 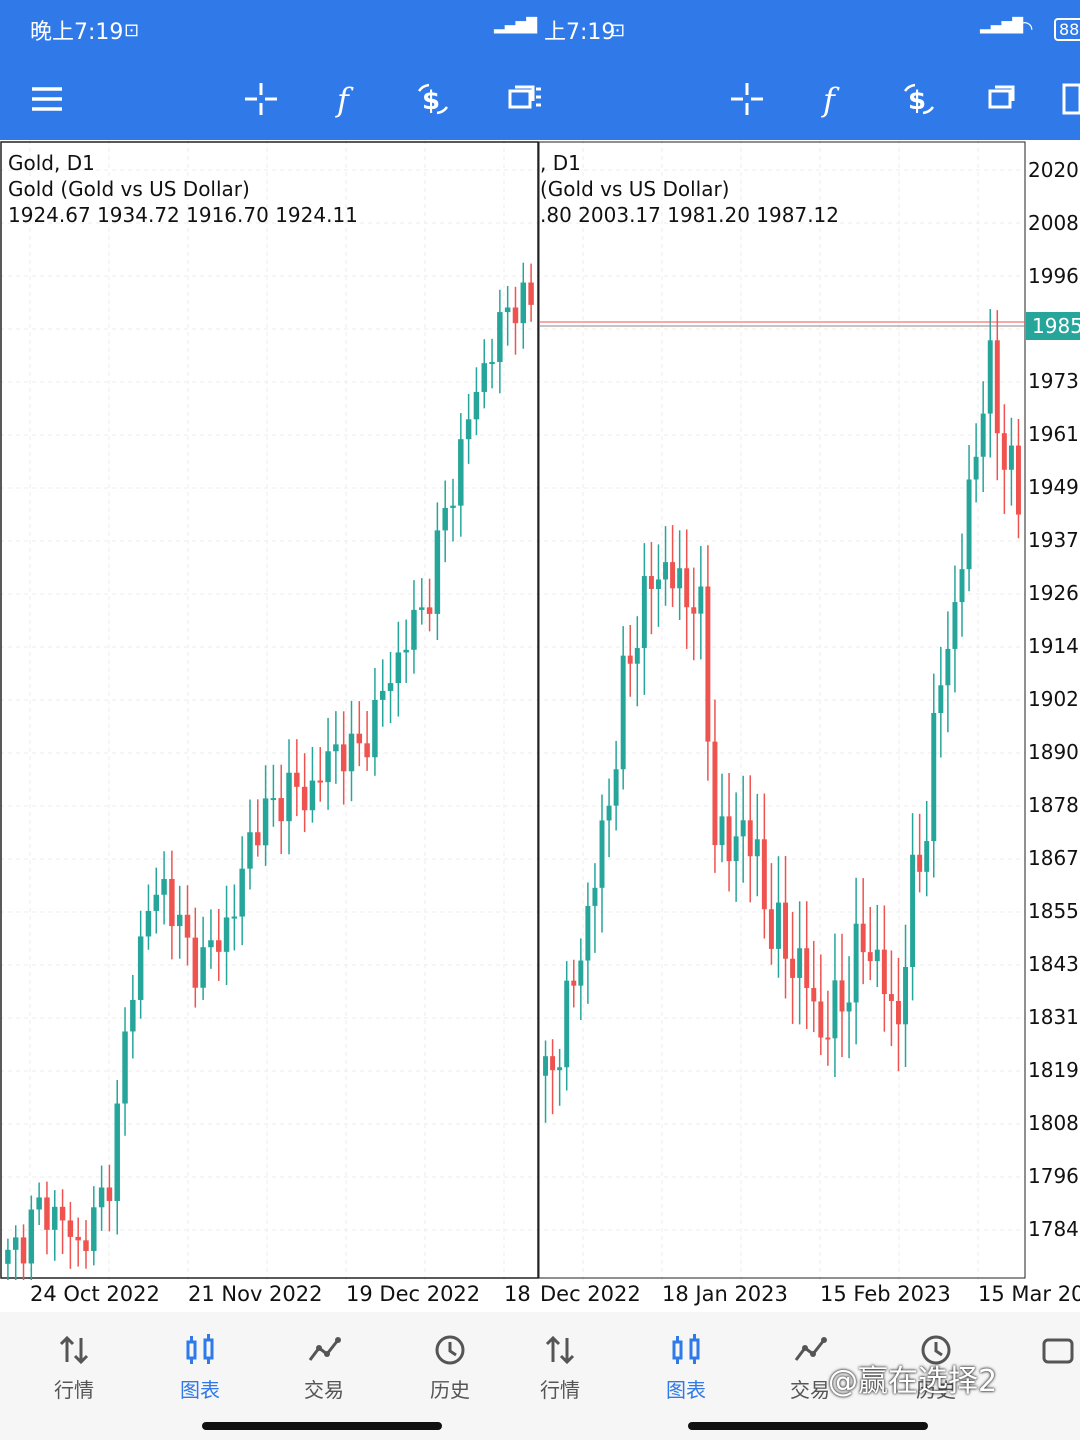 What do you see at coordinates (1053, 326) in the screenshot?
I see `current-price-tag: 1985` at bounding box center [1053, 326].